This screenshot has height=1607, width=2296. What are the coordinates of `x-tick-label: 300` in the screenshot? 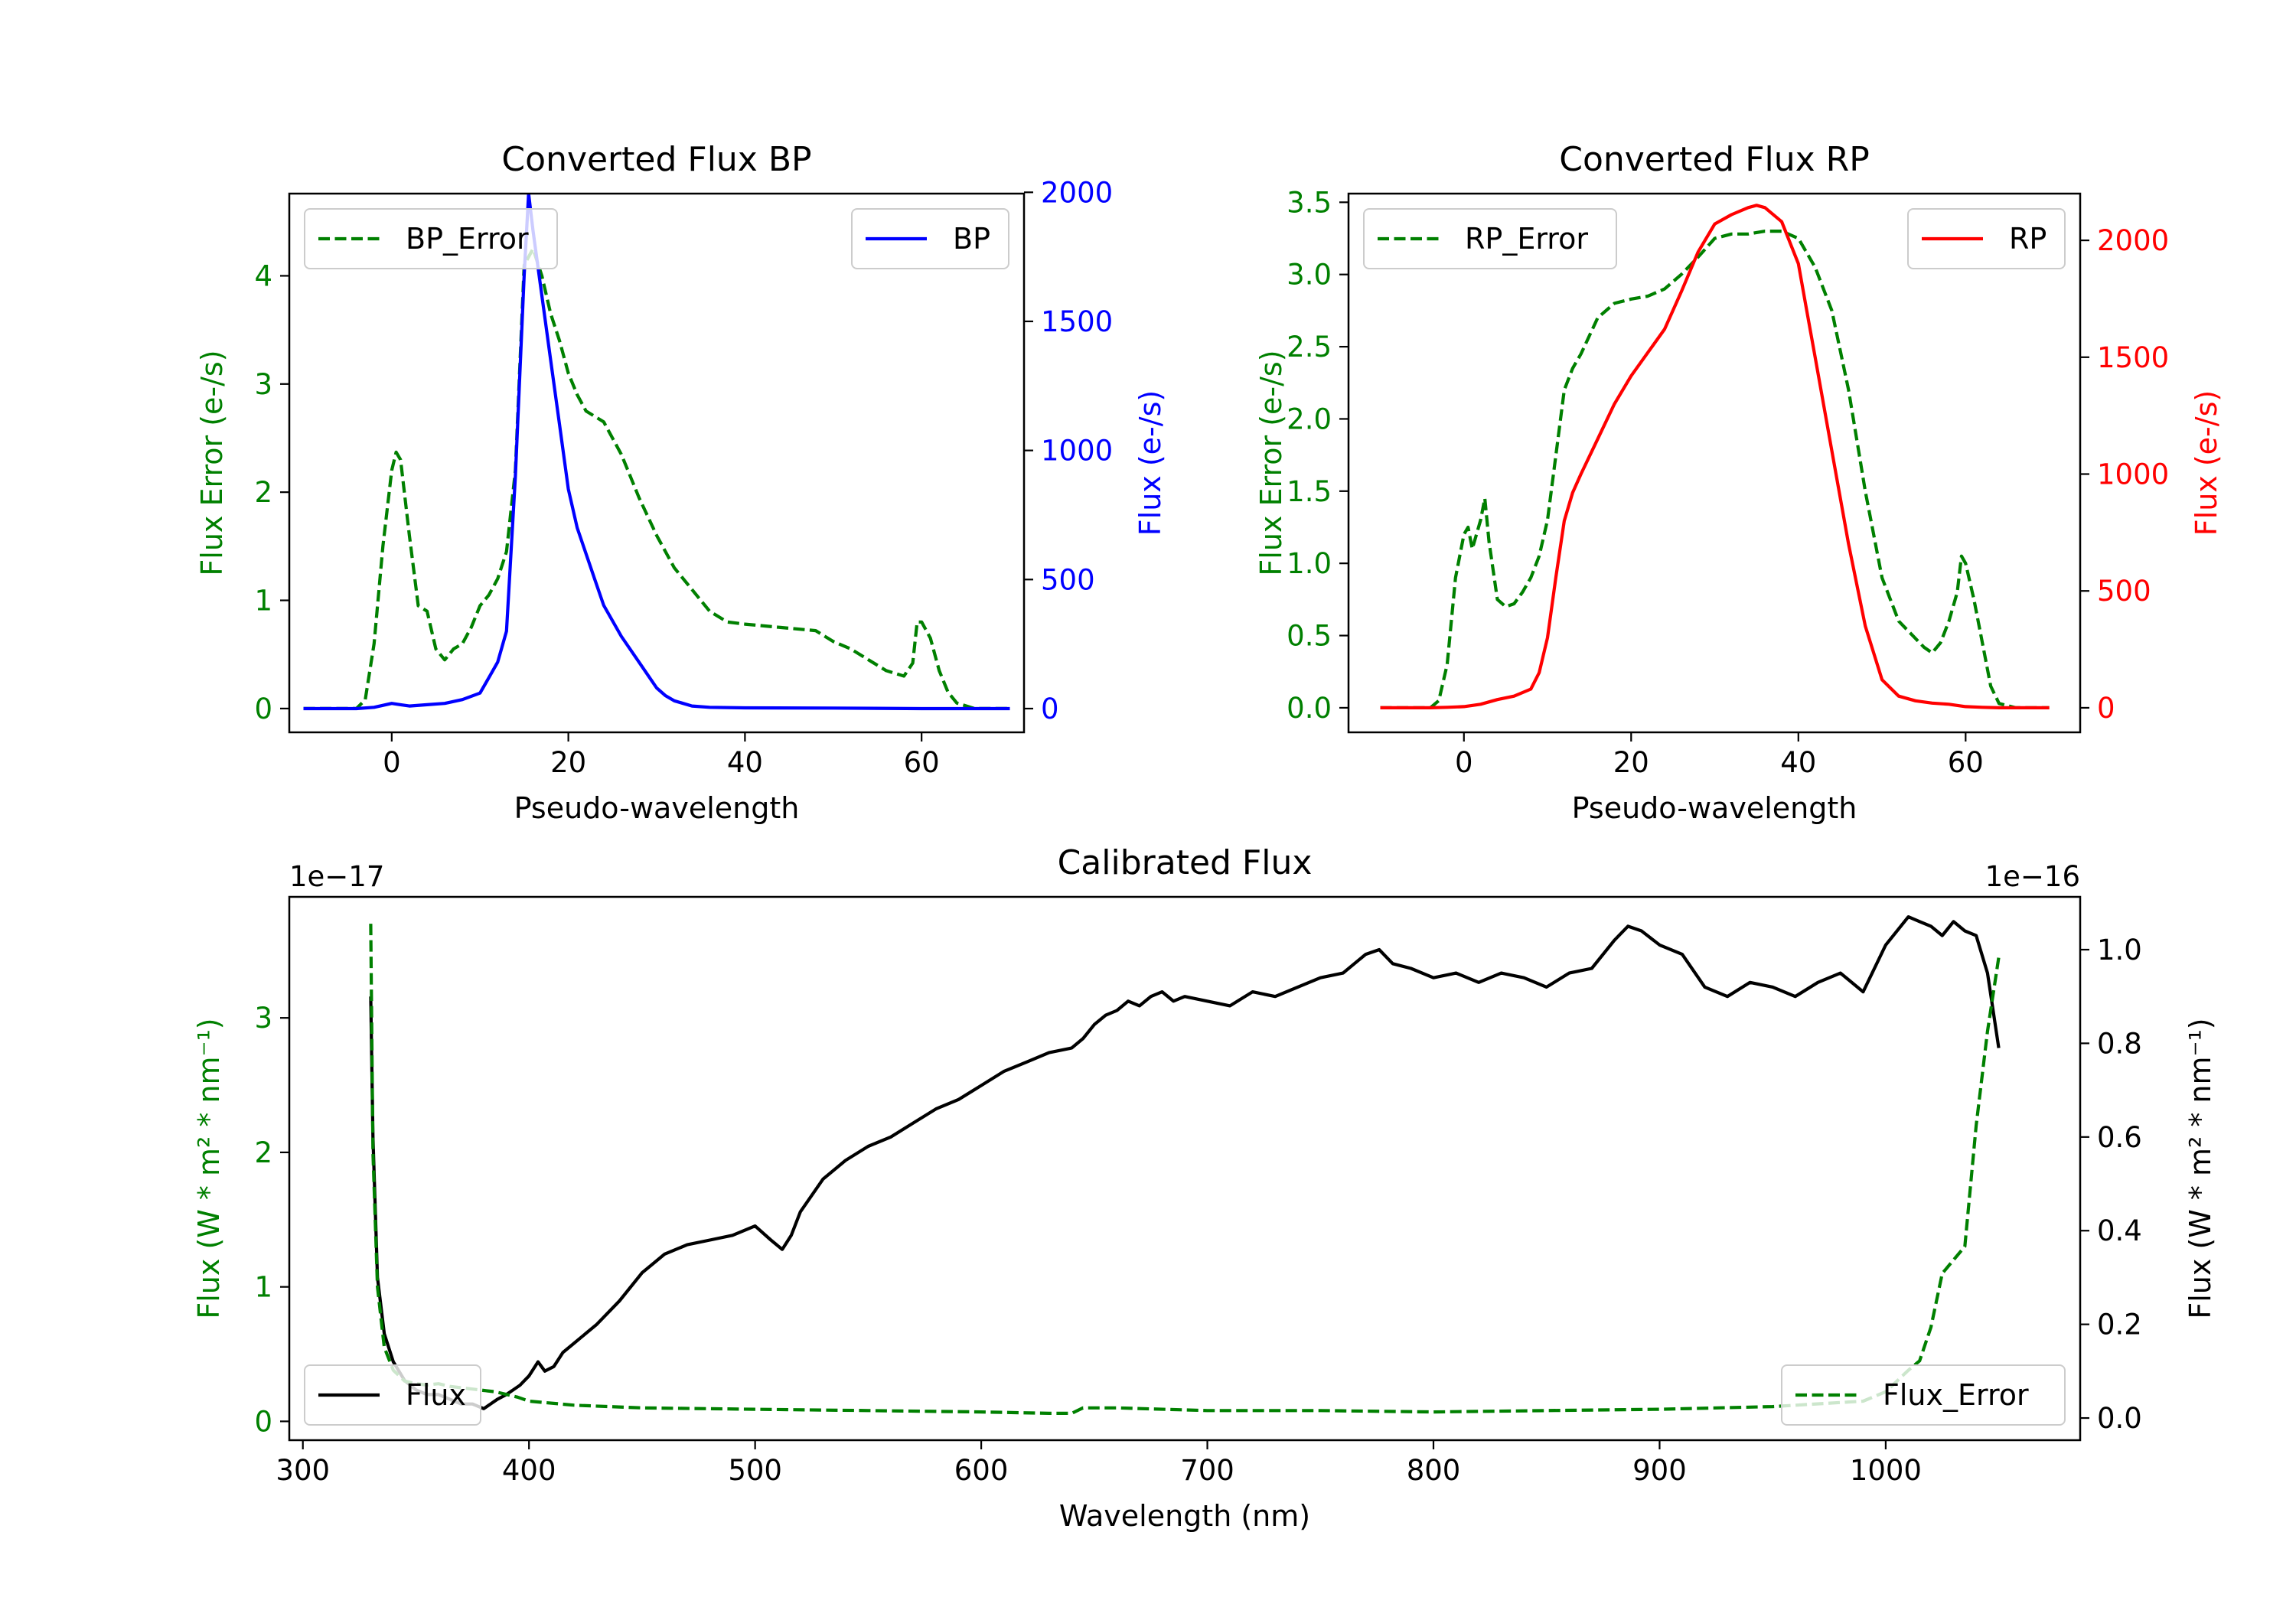 It's located at (303, 1470).